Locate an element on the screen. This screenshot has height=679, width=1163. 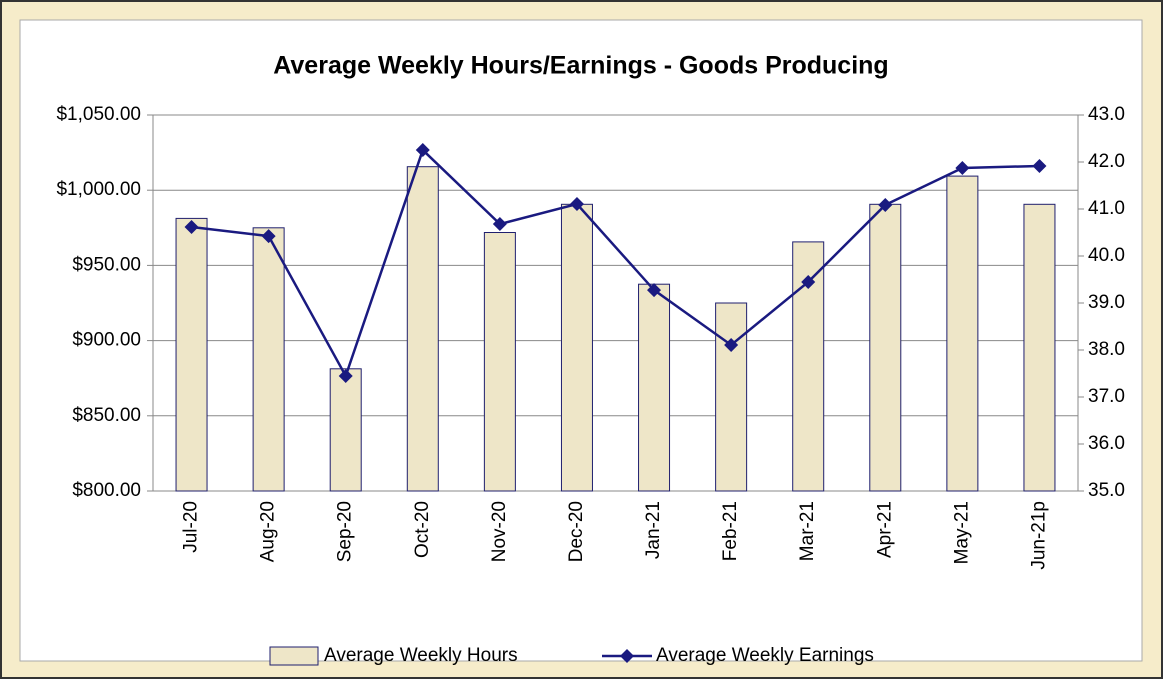
y2-tick-label: 41.0 is located at coordinates (1106, 208).